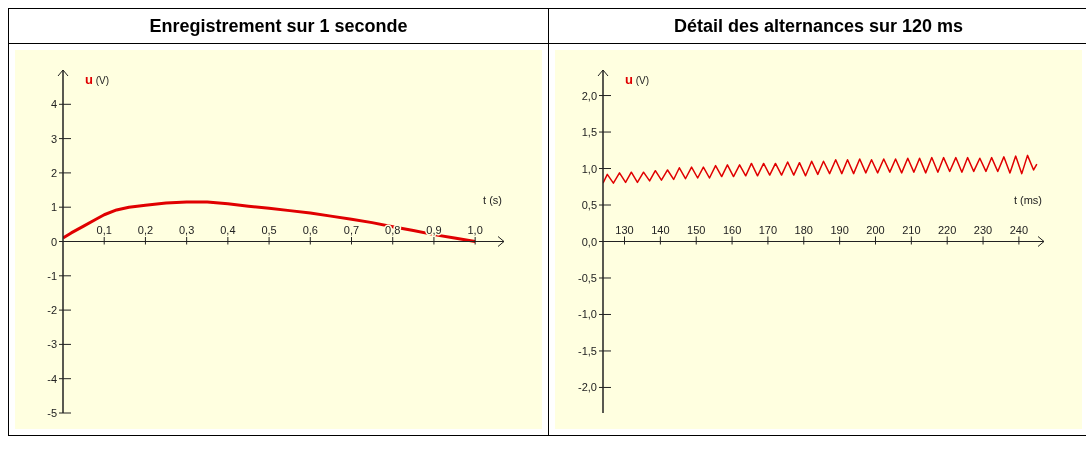  What do you see at coordinates (660, 229) in the screenshot?
I see `x-tick-label: 140` at bounding box center [660, 229].